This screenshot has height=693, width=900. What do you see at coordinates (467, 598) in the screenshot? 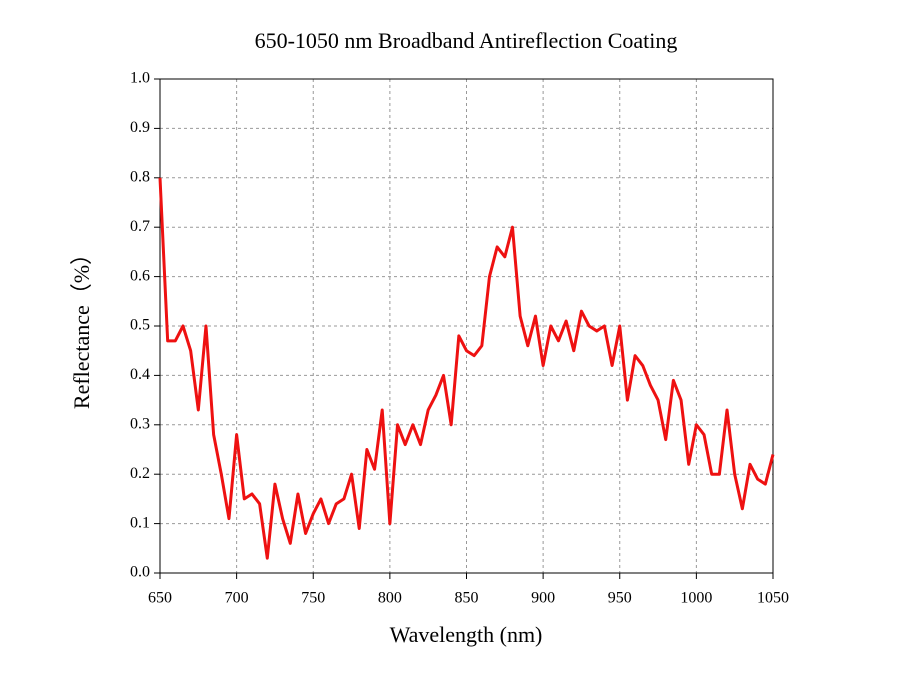
I see `x-tick-label: 850` at bounding box center [467, 598].